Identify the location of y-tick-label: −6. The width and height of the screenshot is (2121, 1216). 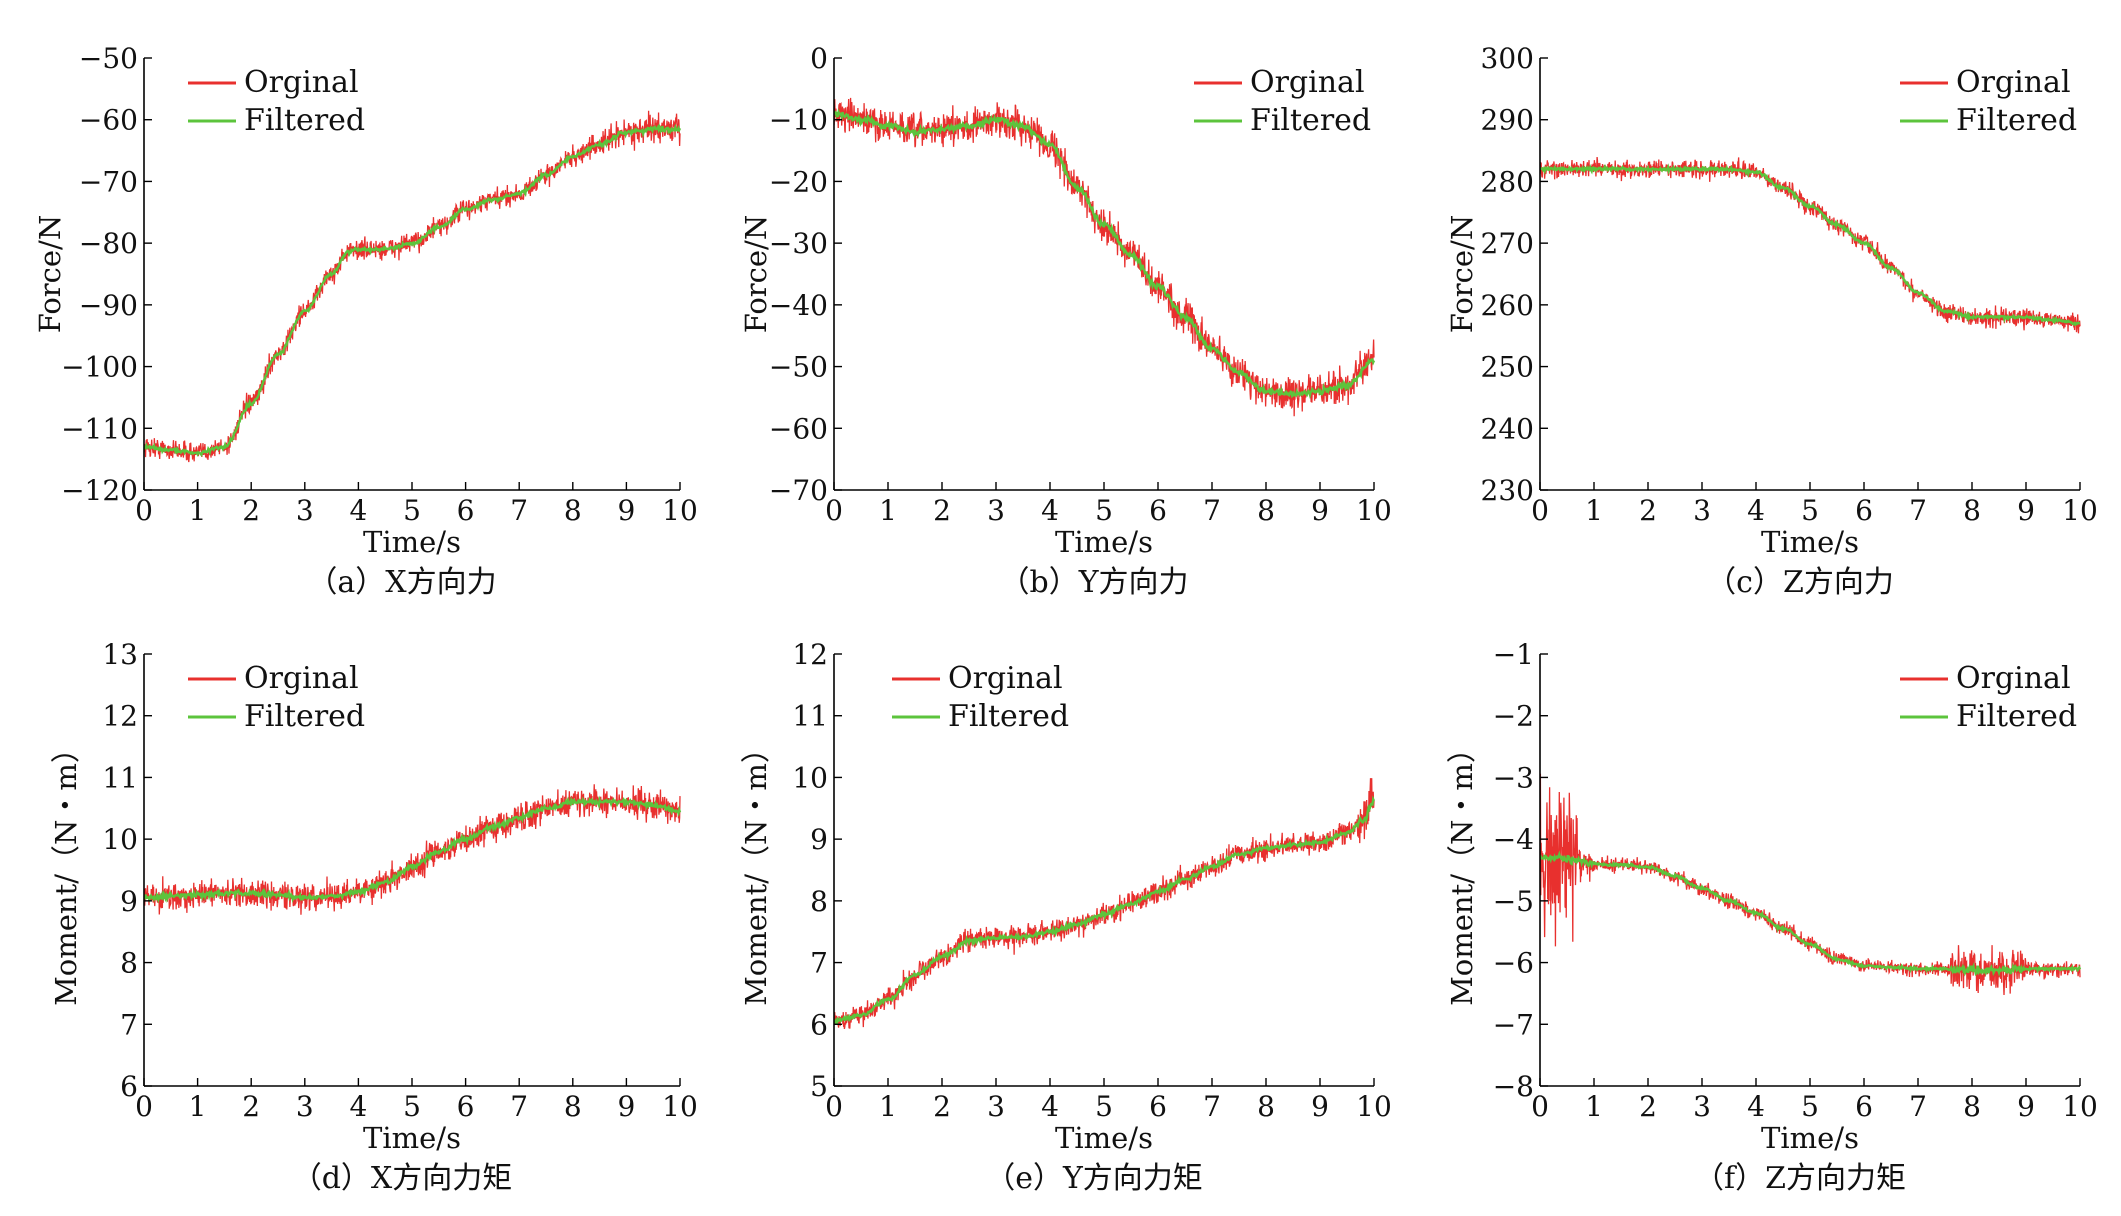
(1513, 963).